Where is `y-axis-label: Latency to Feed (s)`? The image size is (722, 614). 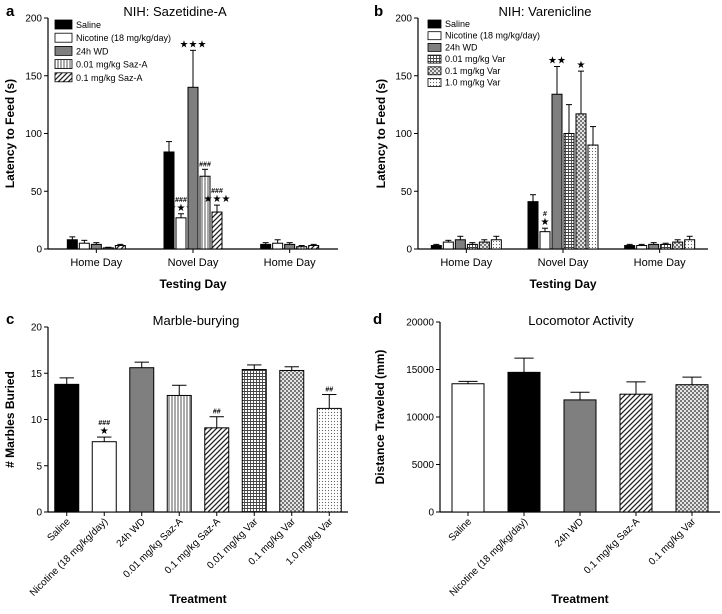
y-axis-label: Latency to Feed (s) is located at coordinates (10, 133).